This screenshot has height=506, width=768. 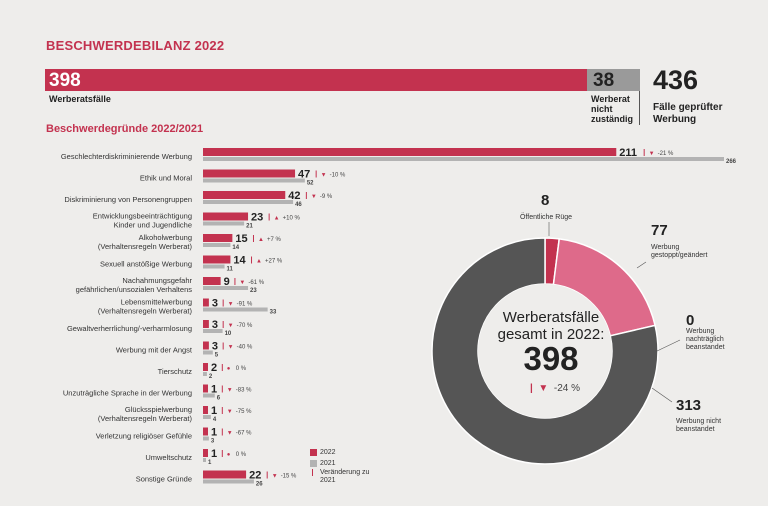 I want to click on legend-2021-swatch, so click(x=313, y=463).